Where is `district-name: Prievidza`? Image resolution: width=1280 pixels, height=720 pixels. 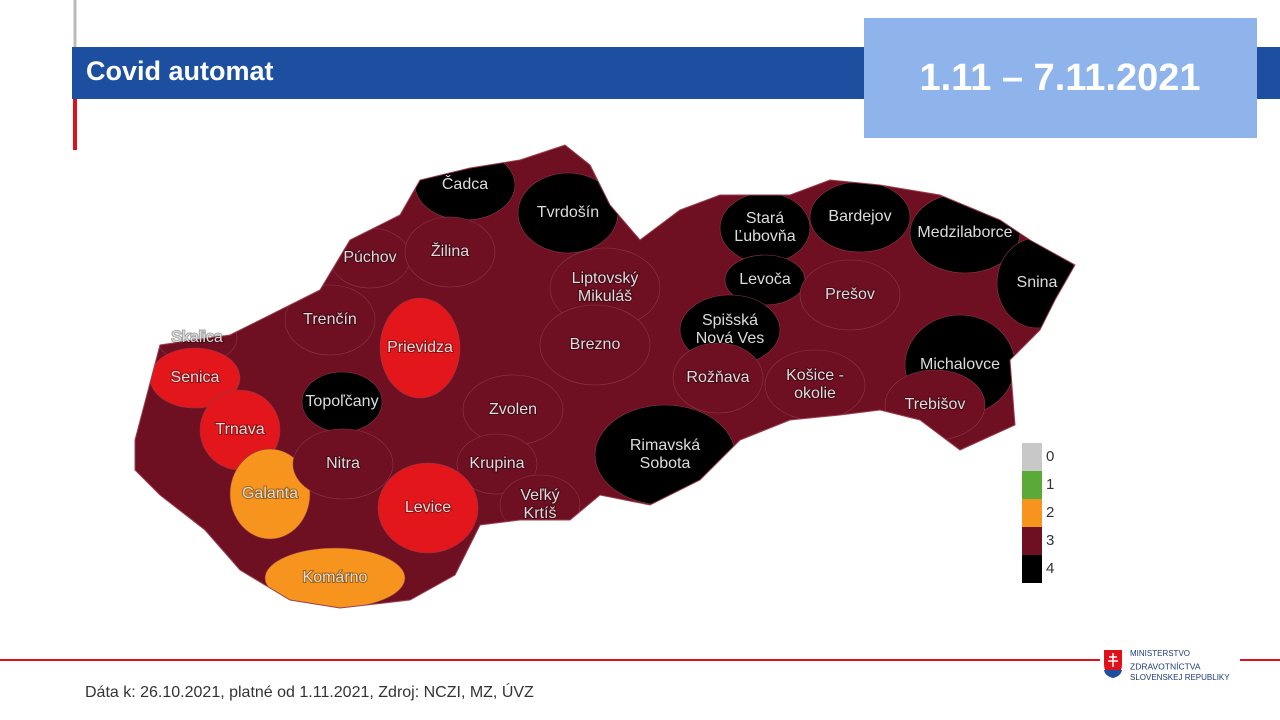
district-name: Prievidza is located at coordinates (420, 347).